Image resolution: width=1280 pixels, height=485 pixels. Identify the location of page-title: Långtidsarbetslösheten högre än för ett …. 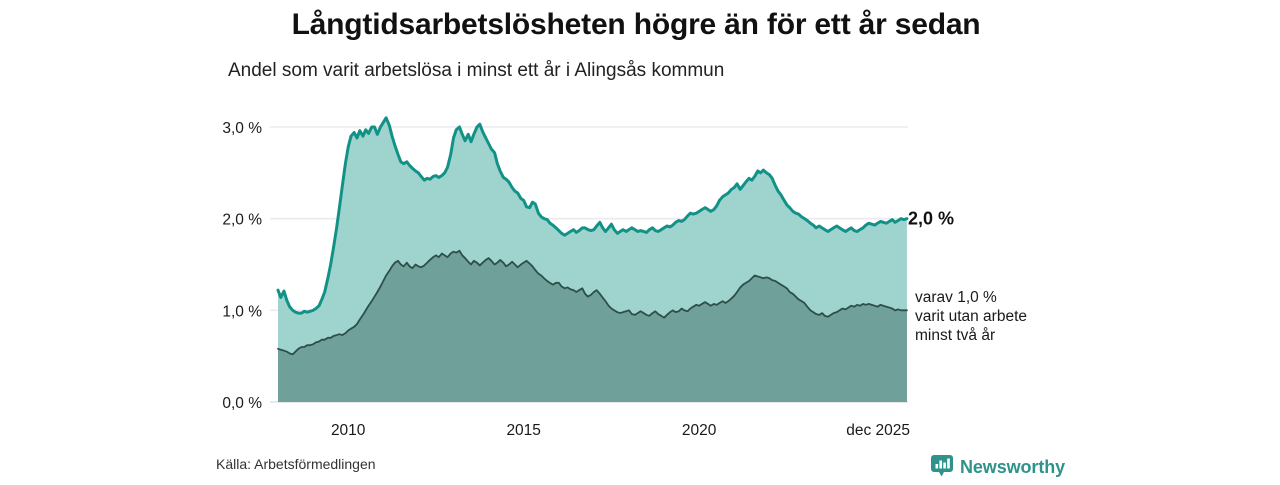
(636, 24).